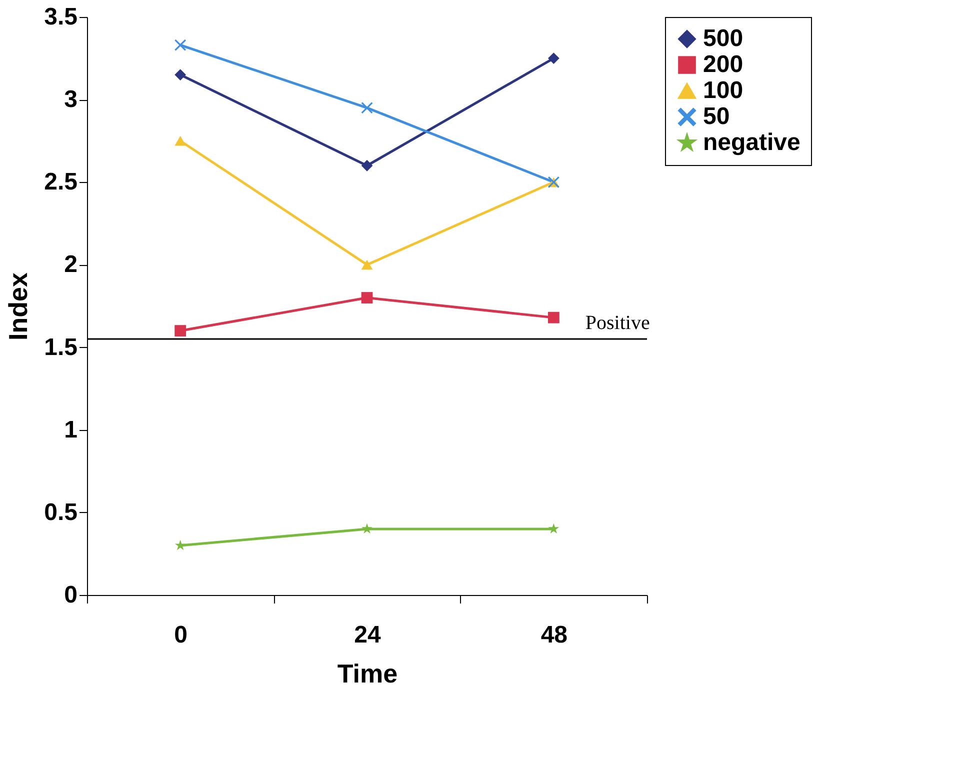 This screenshot has width=973, height=766. I want to click on y-tick-label: 0, so click(71, 595).